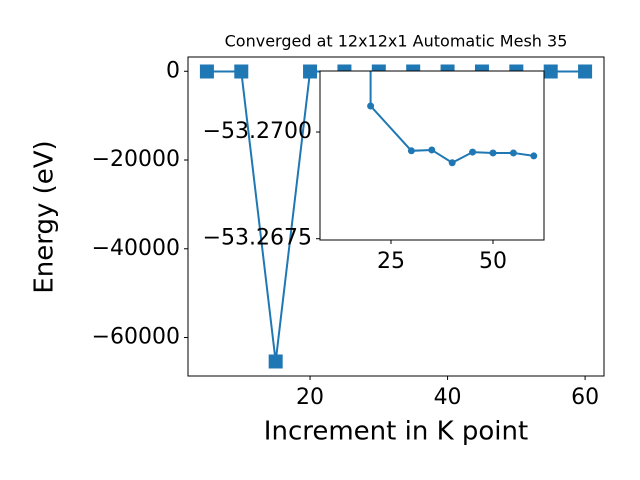  I want to click on axes-frame, so click(432, 155).